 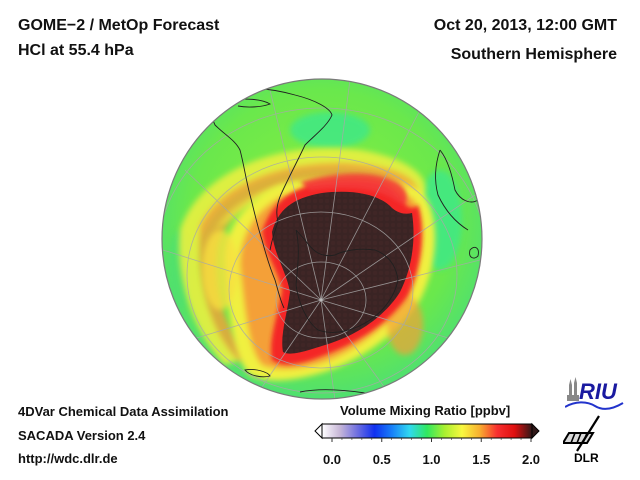 What do you see at coordinates (68, 458) in the screenshot?
I see `website-link: http://wdc.dlr.de` at bounding box center [68, 458].